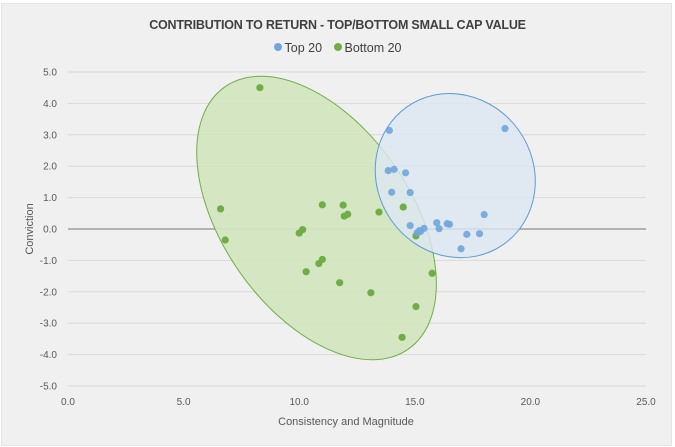  Describe the element at coordinates (531, 402) in the screenshot. I see `x-tick-label: 20.0` at that location.